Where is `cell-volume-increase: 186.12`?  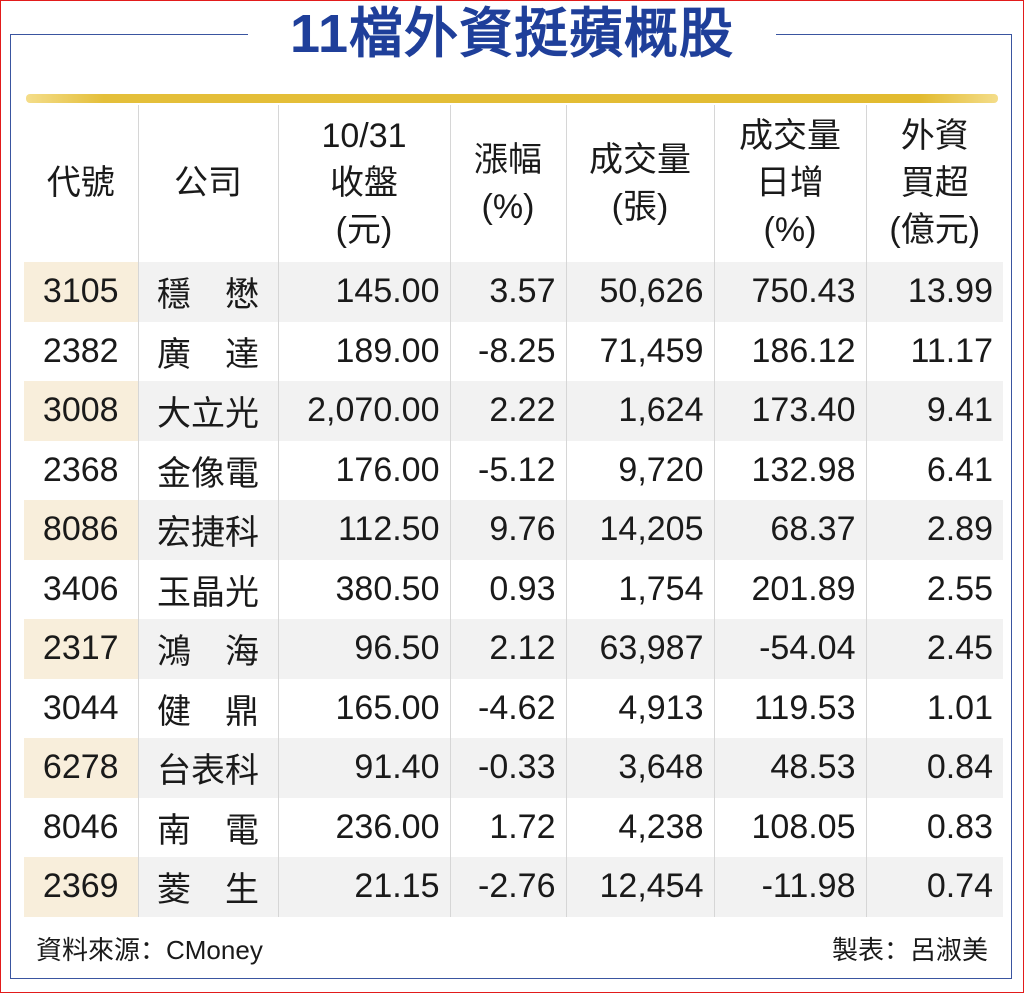 cell-volume-increase: 186.12 is located at coordinates (789, 351).